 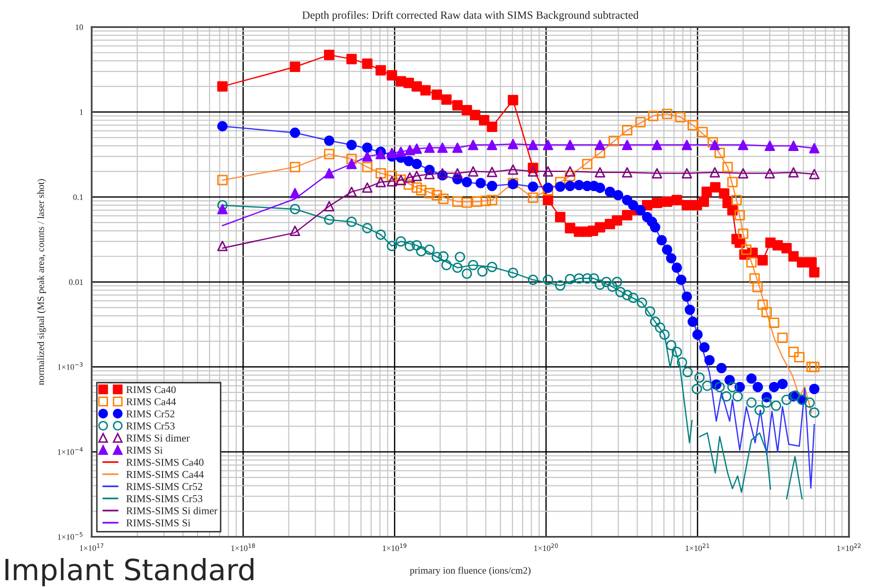 What do you see at coordinates (164, 498) in the screenshot?
I see `legend-label: RIMS-SIMS Cr53` at bounding box center [164, 498].